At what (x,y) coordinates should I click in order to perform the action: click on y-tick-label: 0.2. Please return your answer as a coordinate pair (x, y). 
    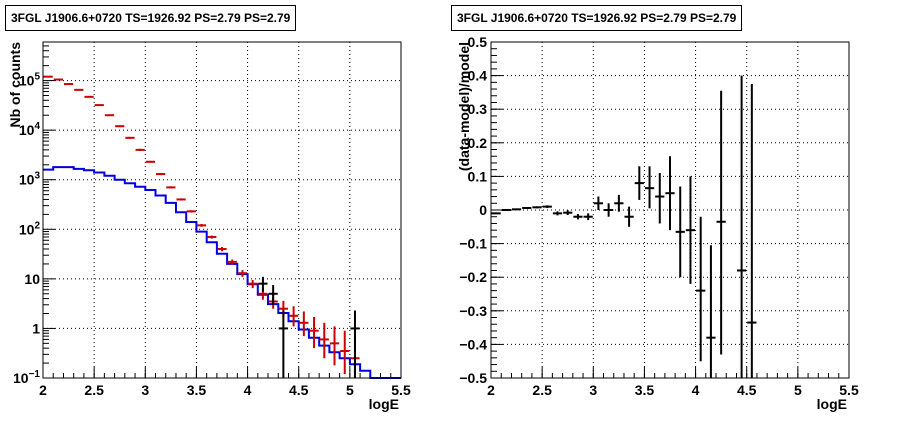
    Looking at the image, I should click on (478, 143).